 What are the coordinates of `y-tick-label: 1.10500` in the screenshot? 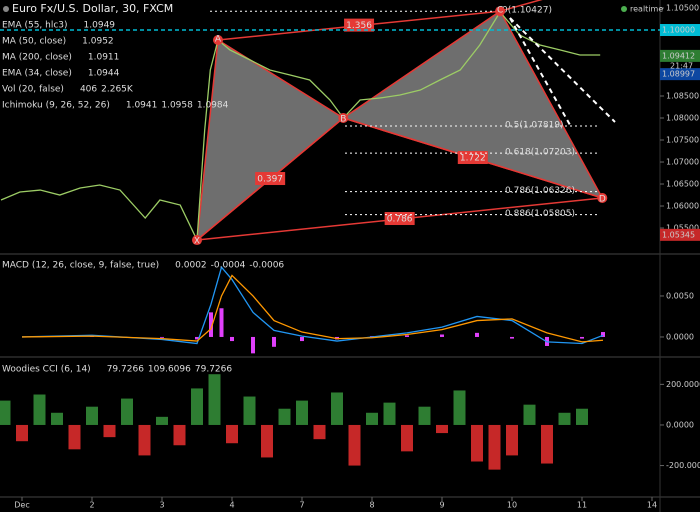 It's located at (682, 8).